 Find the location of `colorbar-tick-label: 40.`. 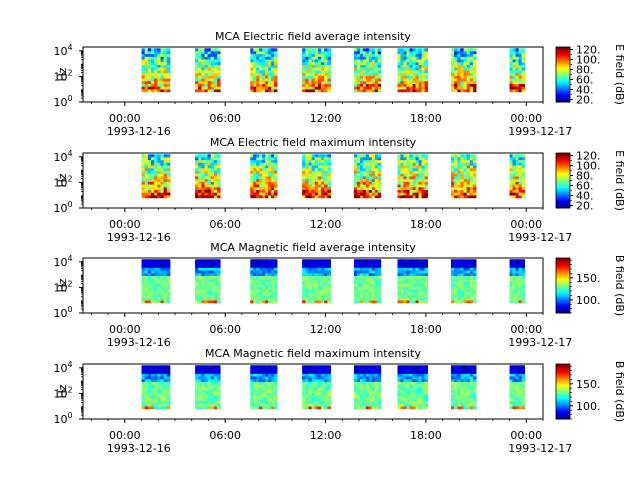

colorbar-tick-label: 40. is located at coordinates (585, 196).